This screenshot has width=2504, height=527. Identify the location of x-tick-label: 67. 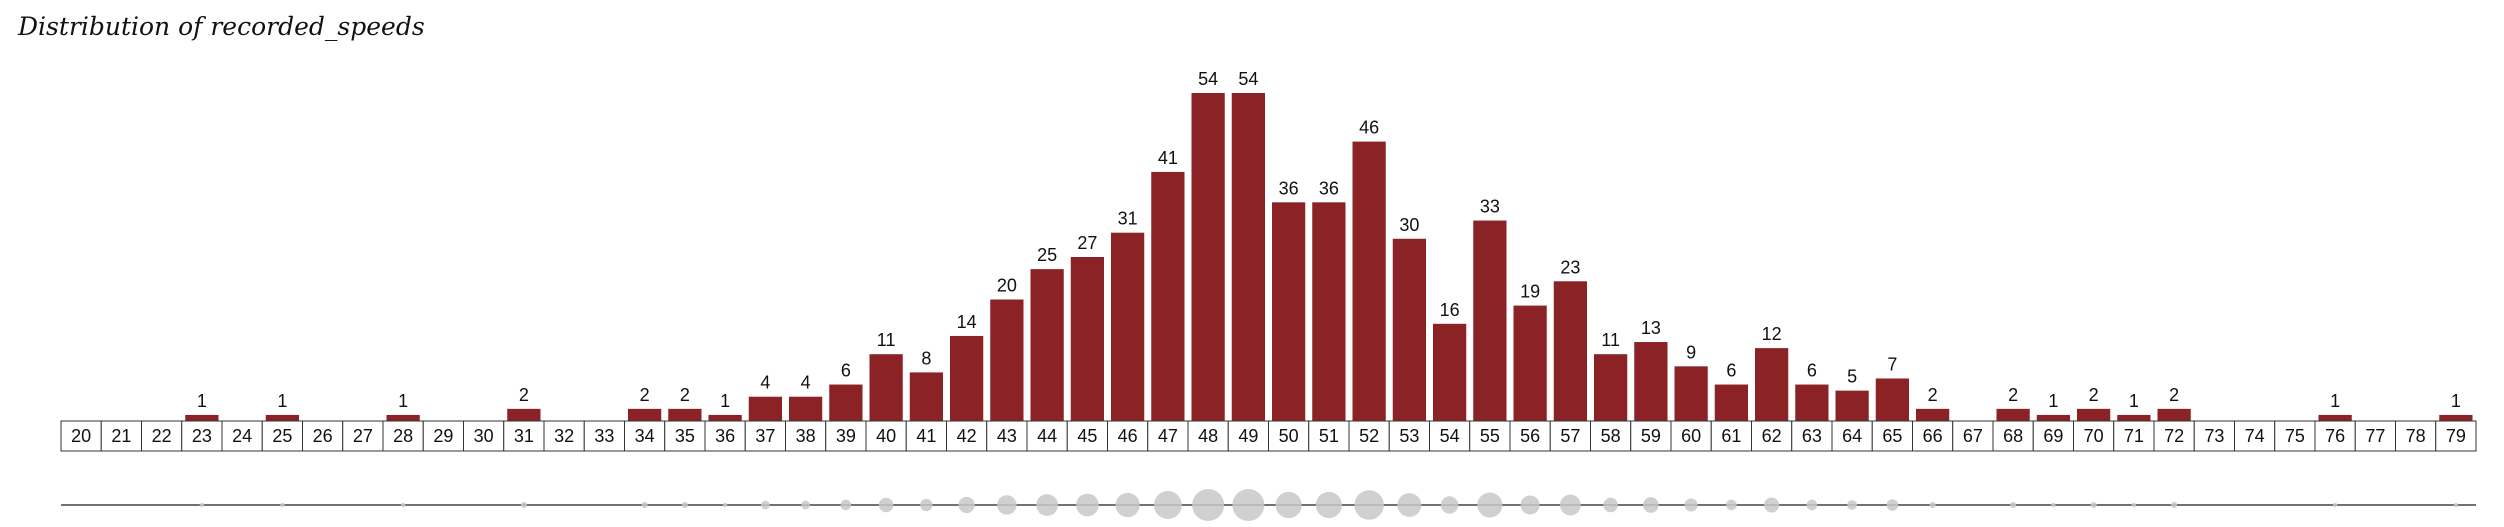
(1973, 436).